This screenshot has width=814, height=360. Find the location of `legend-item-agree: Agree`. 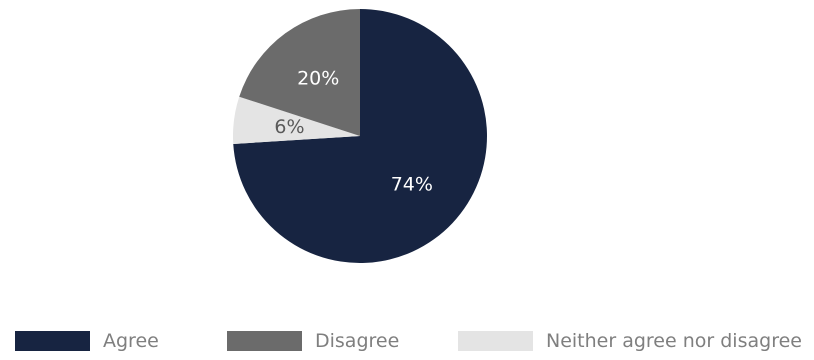

legend-item-agree: Agree is located at coordinates (87, 341).